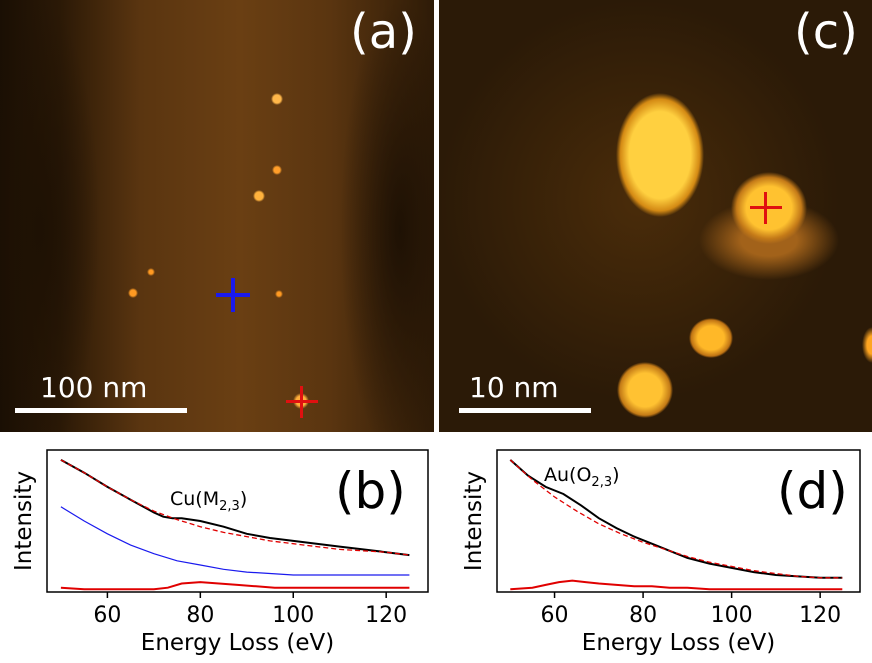  What do you see at coordinates (555, 615) in the screenshot?
I see `x-tick-label-d: 60` at bounding box center [555, 615].